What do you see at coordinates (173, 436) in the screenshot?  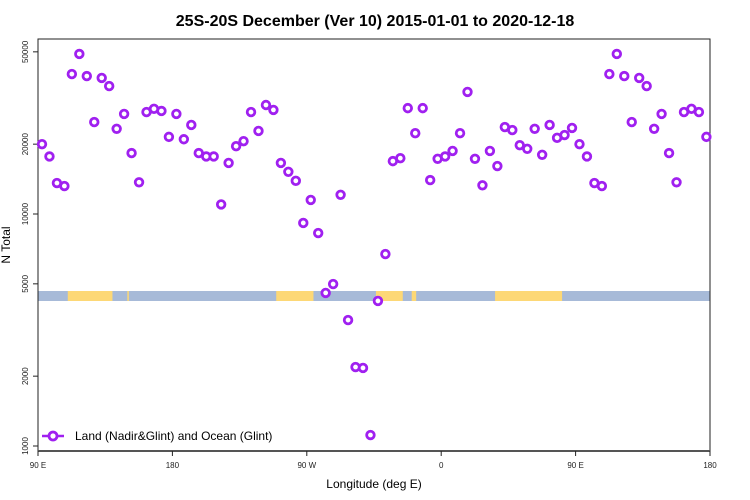 I see `legend-label: Land (Nadir&Glint) and Ocean (Glint)` at bounding box center [173, 436].